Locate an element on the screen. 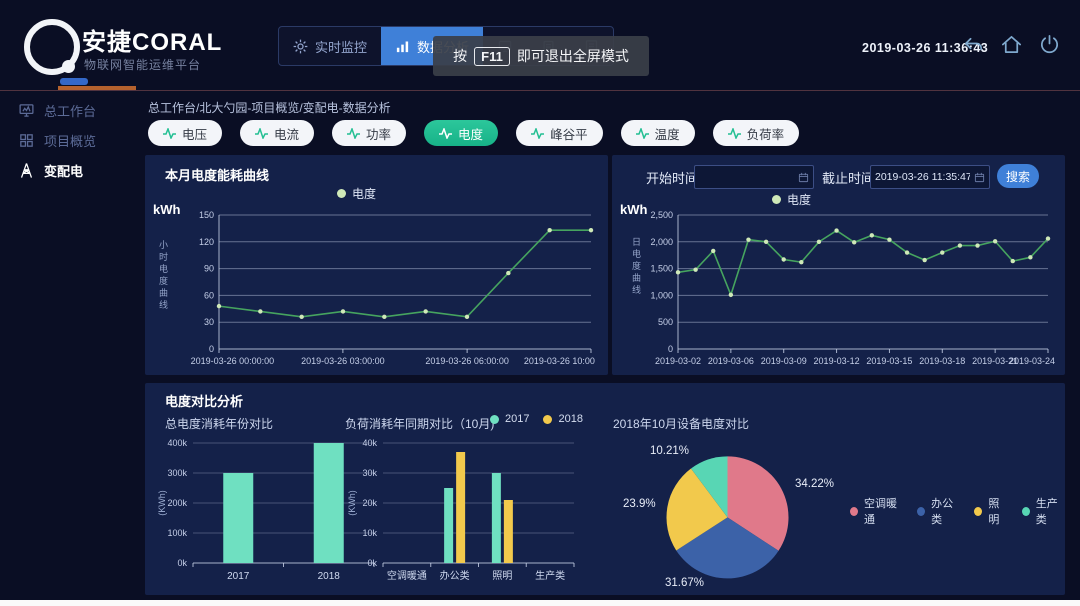 The height and width of the screenshot is (606, 1080). svg-text: 生产类 is located at coordinates (550, 575).